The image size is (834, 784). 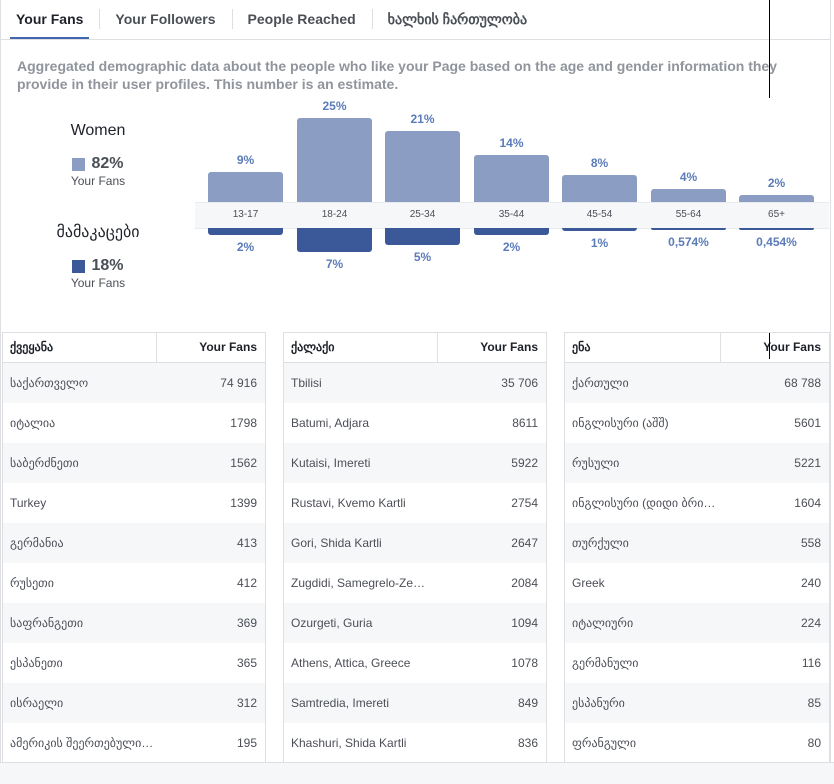 I want to click on row-value: 80, so click(x=814, y=743).